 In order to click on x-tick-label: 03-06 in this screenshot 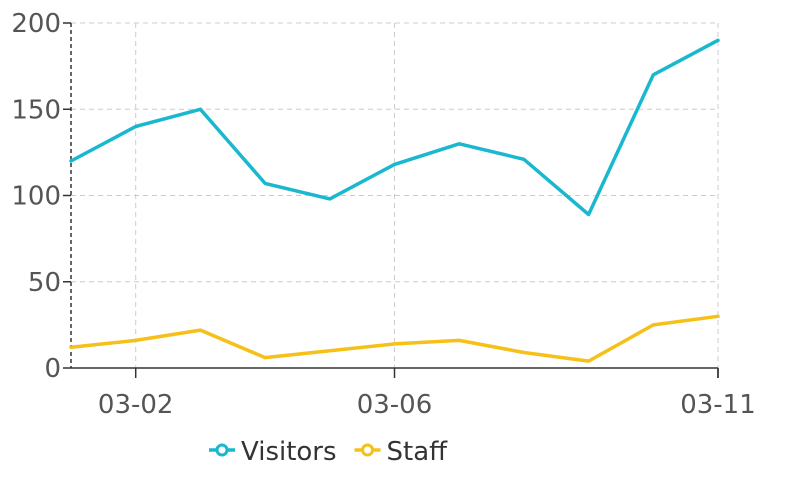, I will do `click(395, 405)`.